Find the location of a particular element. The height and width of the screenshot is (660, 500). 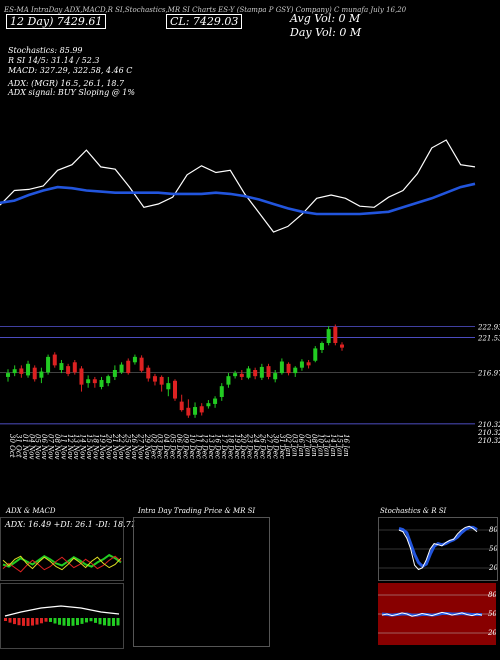

price-box: 12 Day) 7429.61 is located at coordinates (56, 21).